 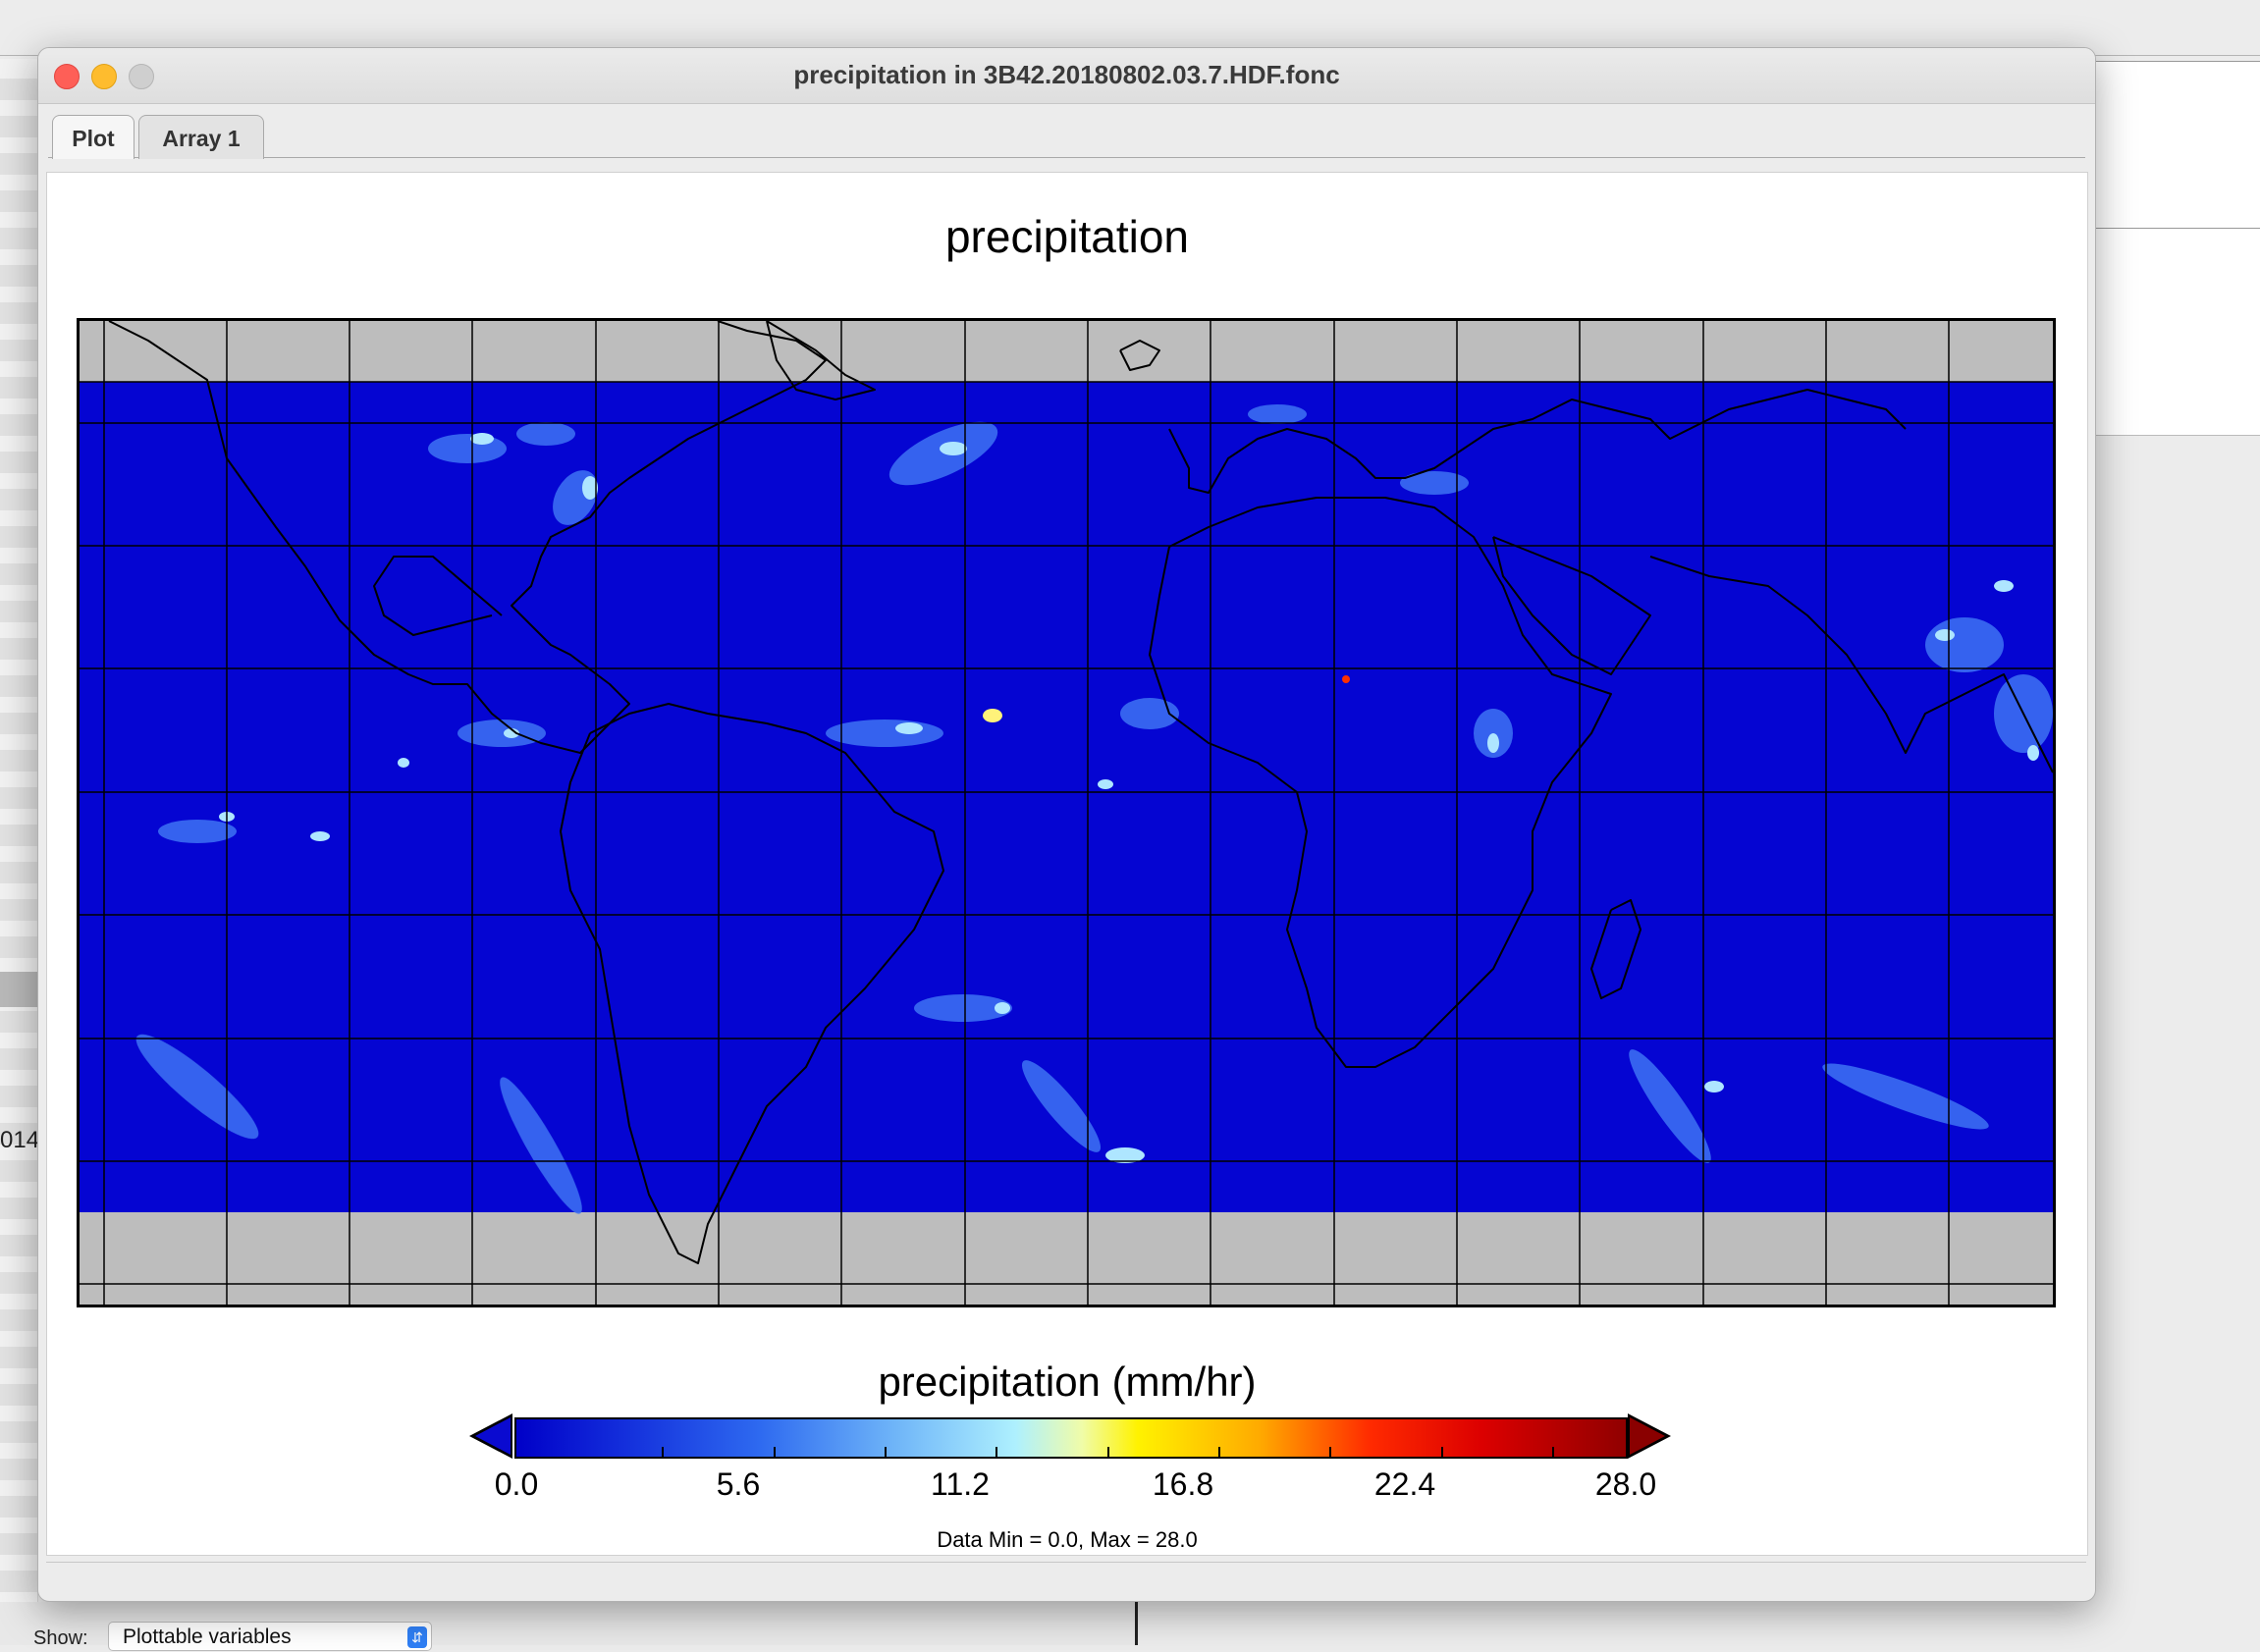 What do you see at coordinates (67, 76) in the screenshot?
I see `close-button` at bounding box center [67, 76].